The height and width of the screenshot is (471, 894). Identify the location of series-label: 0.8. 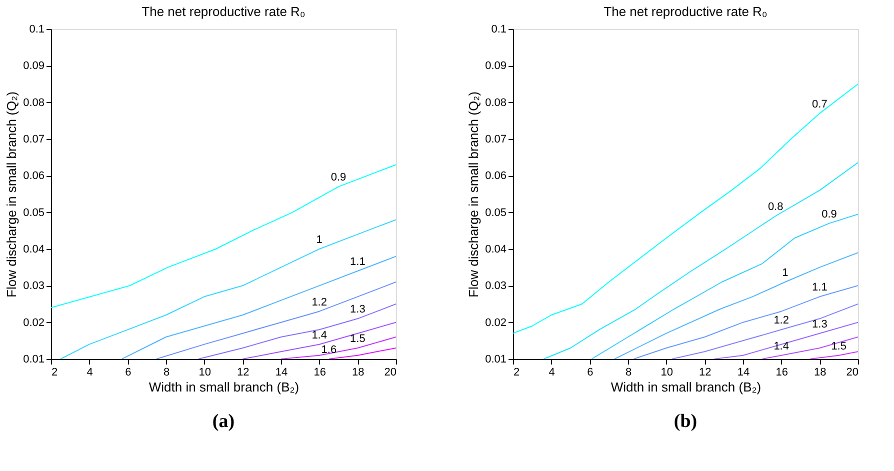
(776, 207).